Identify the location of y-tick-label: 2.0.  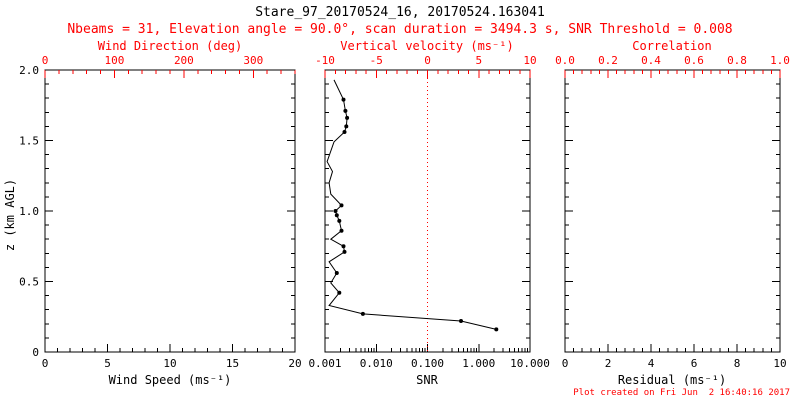
(29, 70).